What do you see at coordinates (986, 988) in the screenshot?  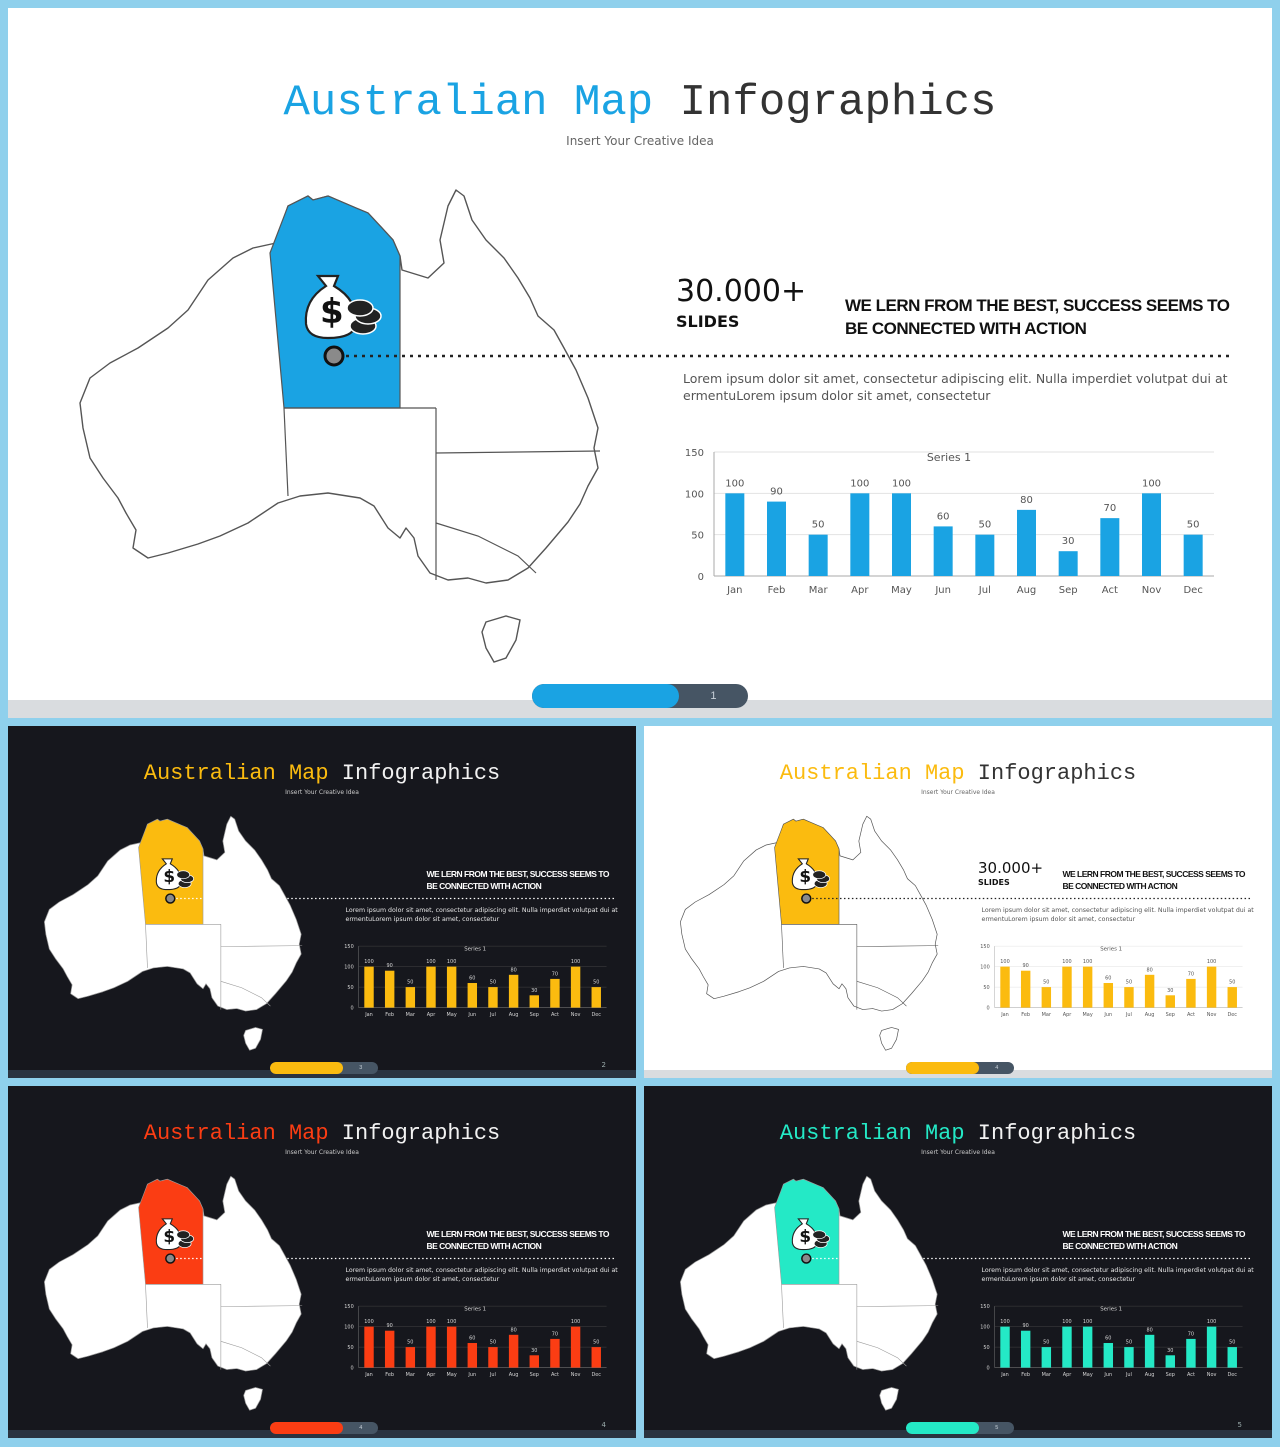 I see `y-tick-label: 50` at bounding box center [986, 988].